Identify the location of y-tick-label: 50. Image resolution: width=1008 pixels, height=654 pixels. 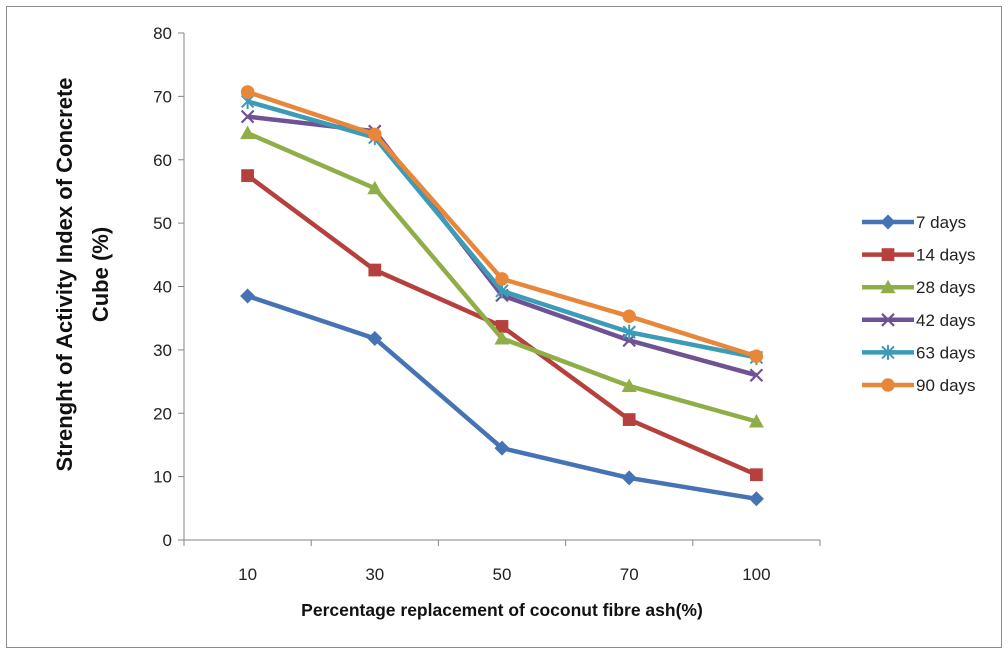
(162, 223).